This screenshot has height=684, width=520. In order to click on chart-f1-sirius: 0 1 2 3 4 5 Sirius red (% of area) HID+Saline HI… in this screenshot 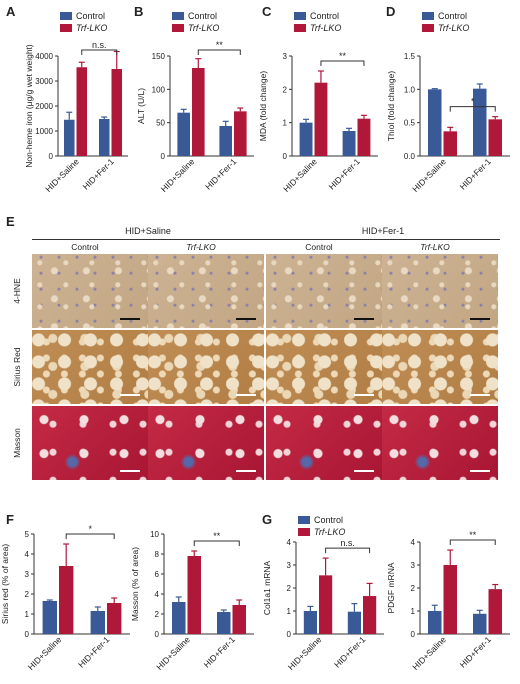, I will do `click(65, 598)`.